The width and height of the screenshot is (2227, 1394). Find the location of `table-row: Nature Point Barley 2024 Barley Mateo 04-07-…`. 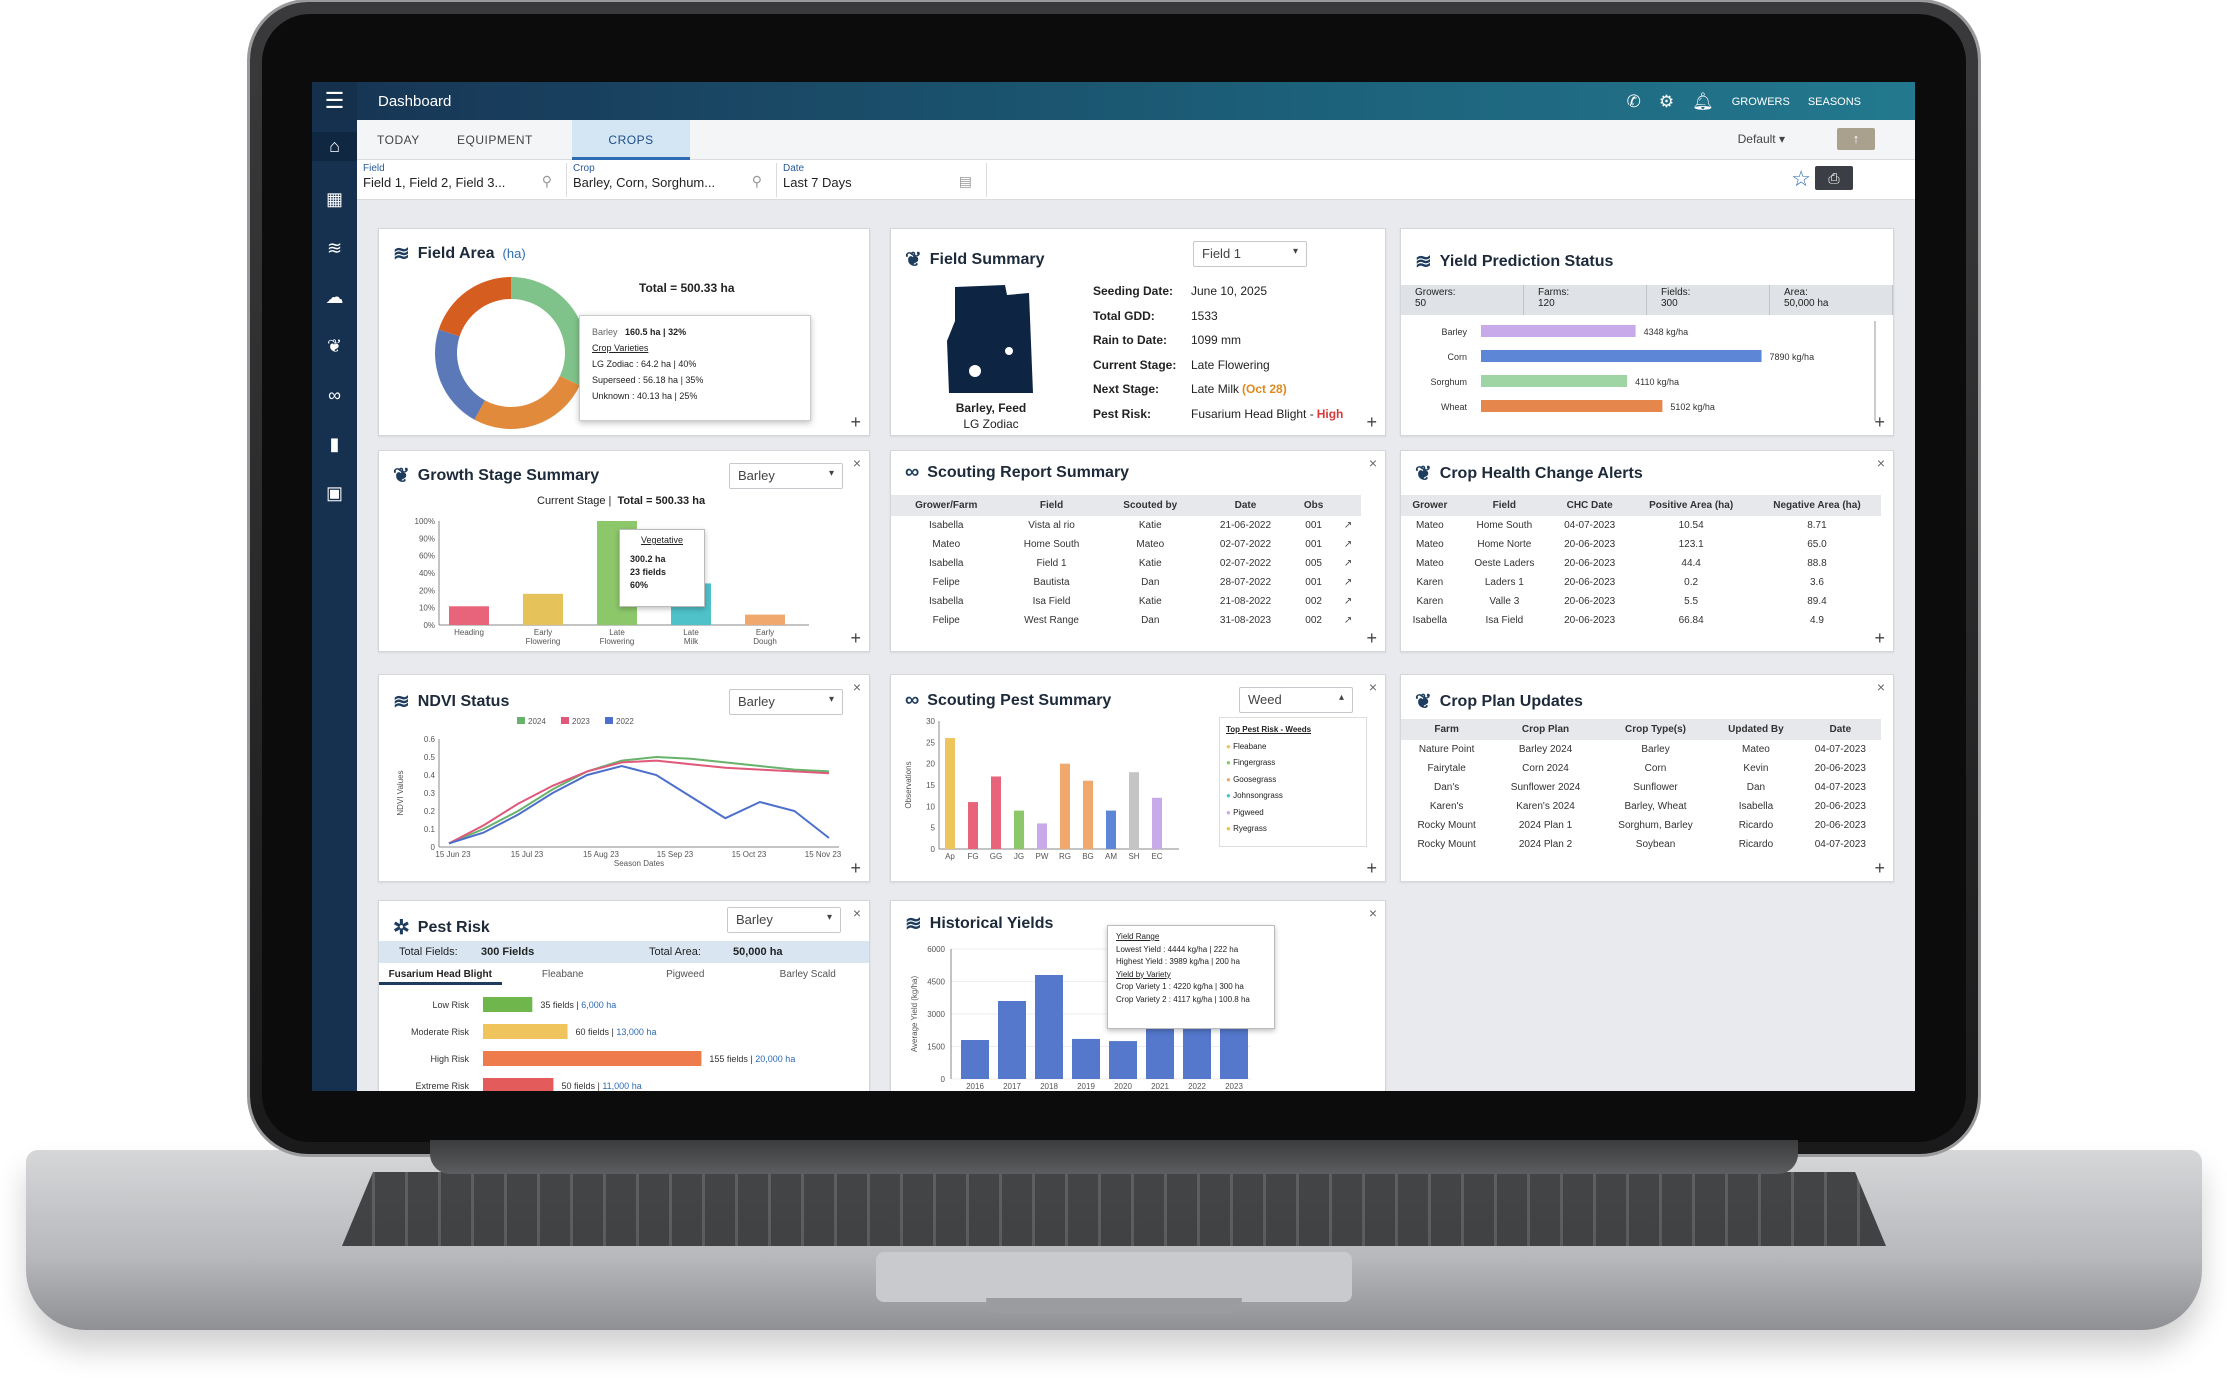

table-row: Nature Point Barley 2024 Barley Mateo 04-07-… is located at coordinates (1641, 749).